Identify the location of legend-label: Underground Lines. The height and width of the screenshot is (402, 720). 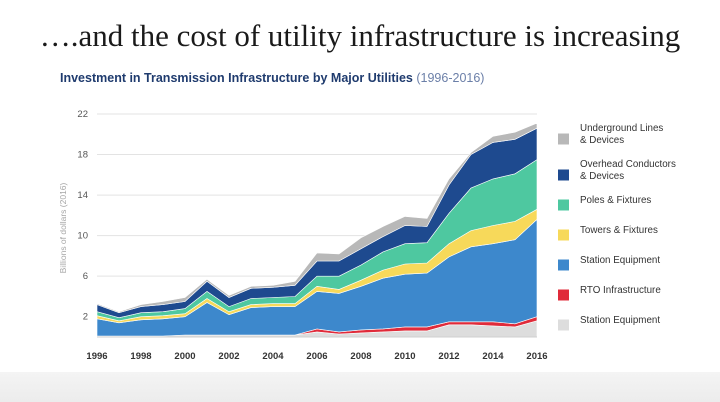
(621, 128).